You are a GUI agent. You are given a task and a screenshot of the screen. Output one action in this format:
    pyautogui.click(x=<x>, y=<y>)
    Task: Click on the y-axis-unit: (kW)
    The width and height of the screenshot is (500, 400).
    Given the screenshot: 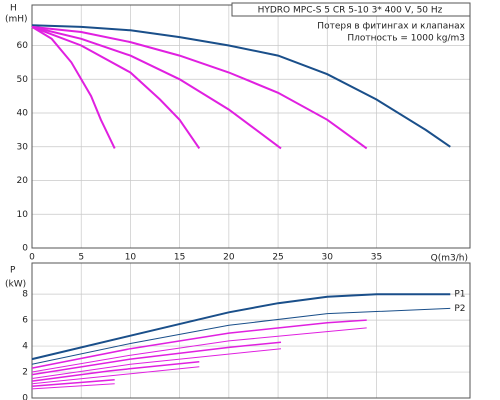 What is the action you would take?
    pyautogui.click(x=15, y=285)
    